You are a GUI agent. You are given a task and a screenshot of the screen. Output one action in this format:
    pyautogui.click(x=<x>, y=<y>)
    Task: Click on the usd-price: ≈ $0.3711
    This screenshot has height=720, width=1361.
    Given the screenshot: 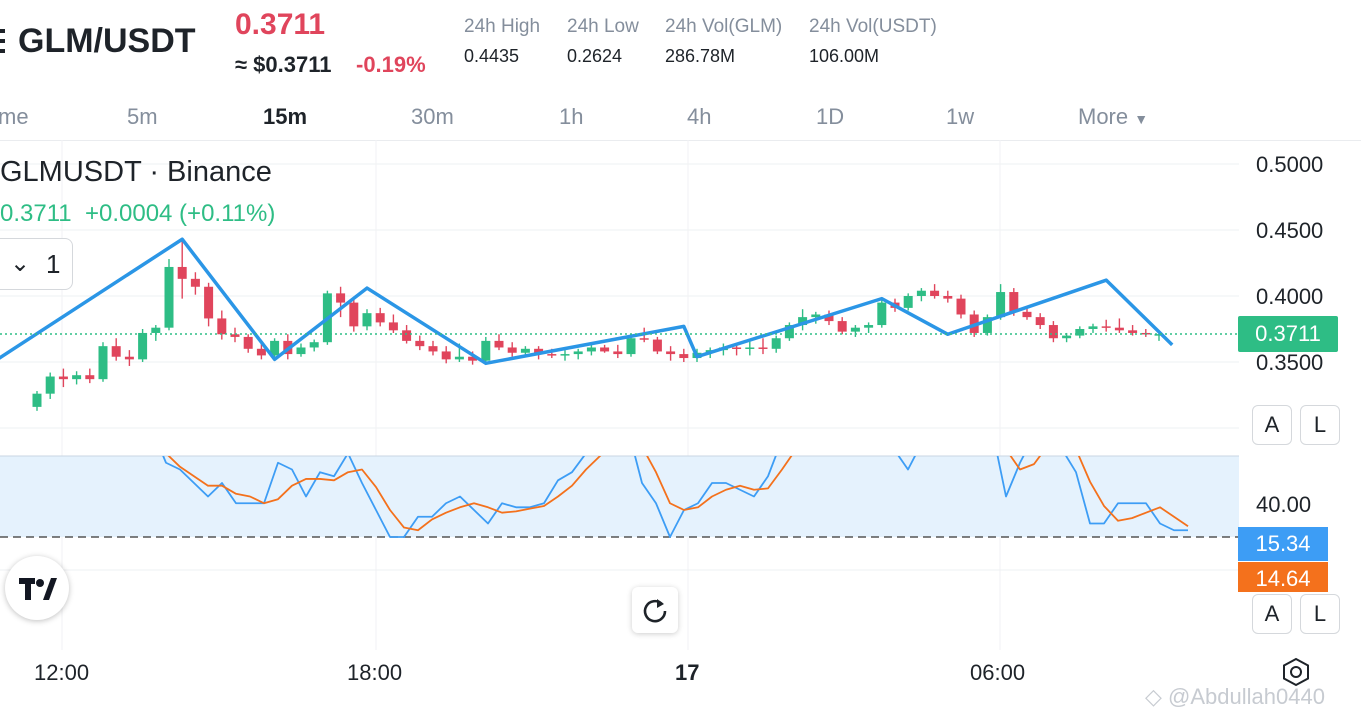 What is the action you would take?
    pyautogui.click(x=283, y=64)
    